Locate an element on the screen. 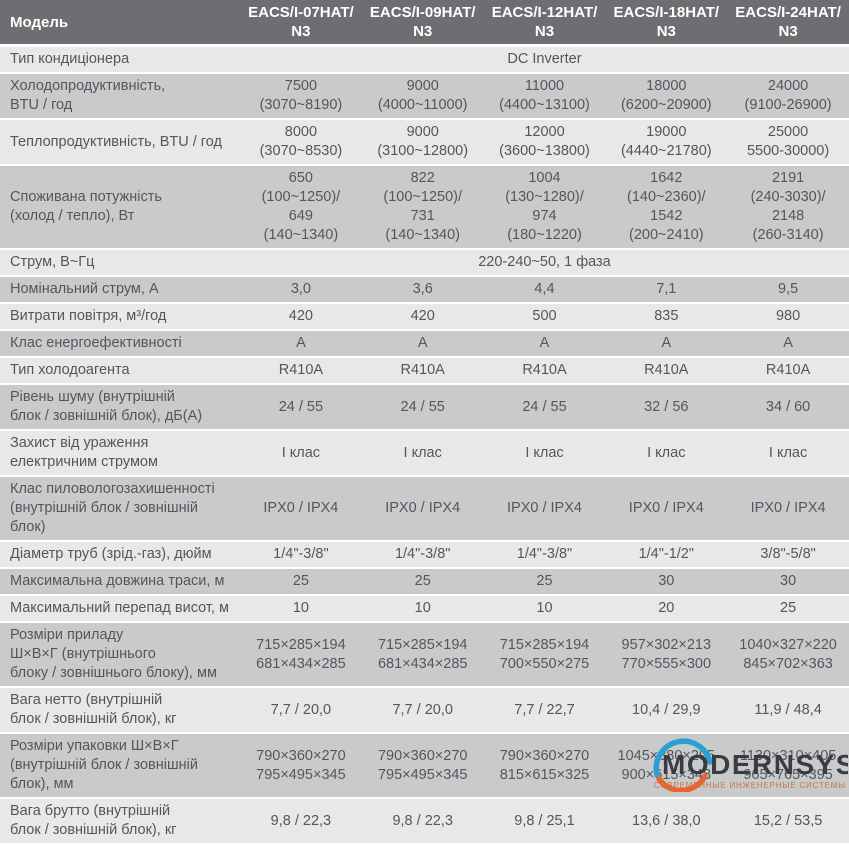  row-label: Максимальна довжина траси, м is located at coordinates (117, 581).